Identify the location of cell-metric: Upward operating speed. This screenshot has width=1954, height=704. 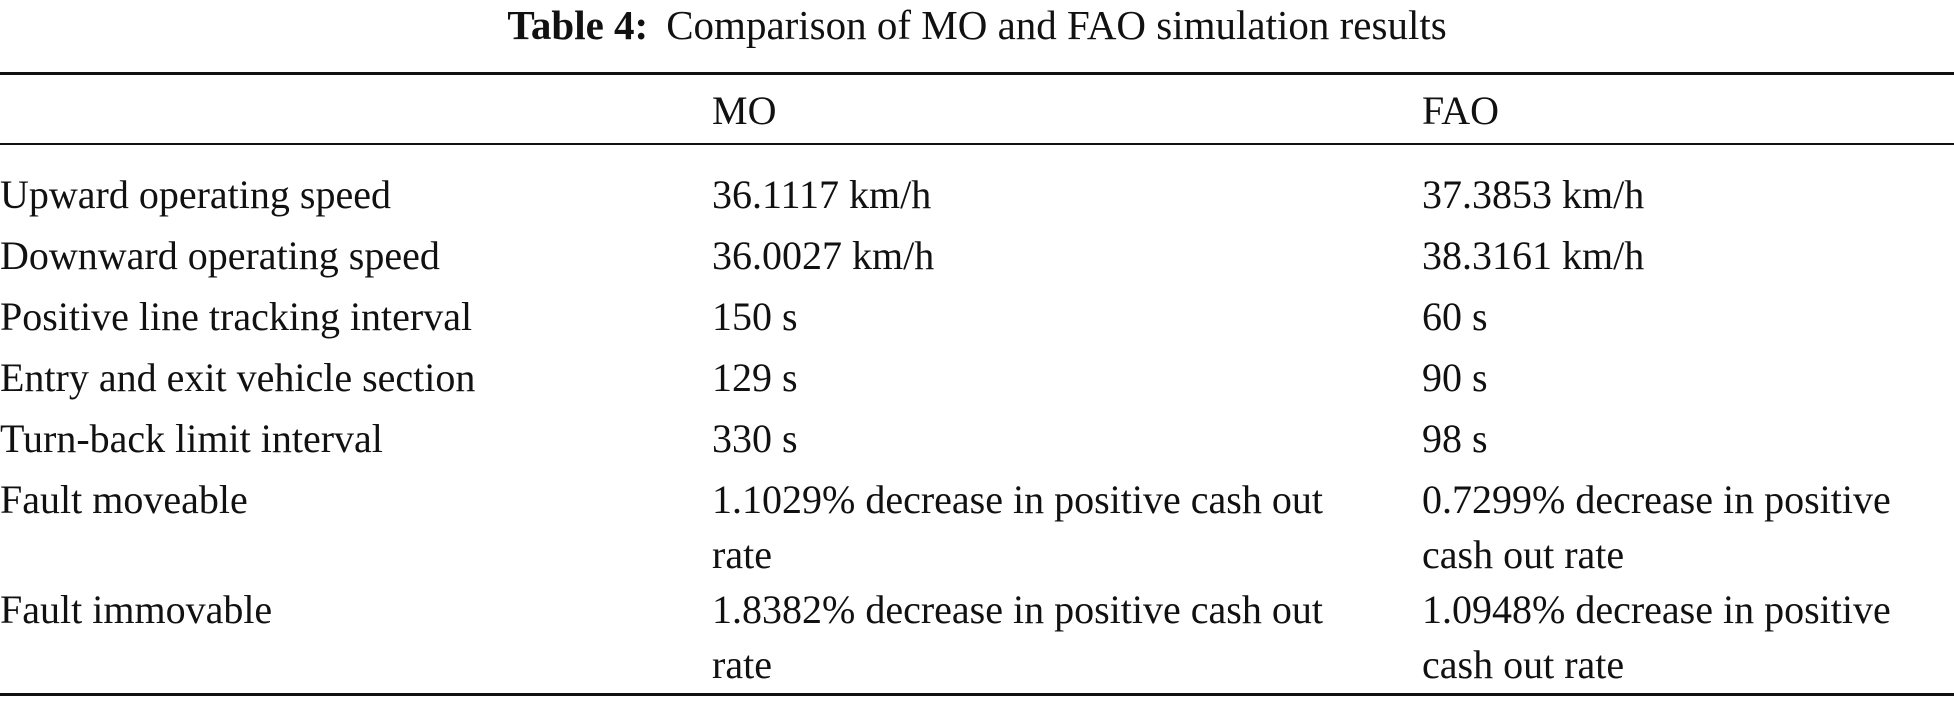
(195, 194).